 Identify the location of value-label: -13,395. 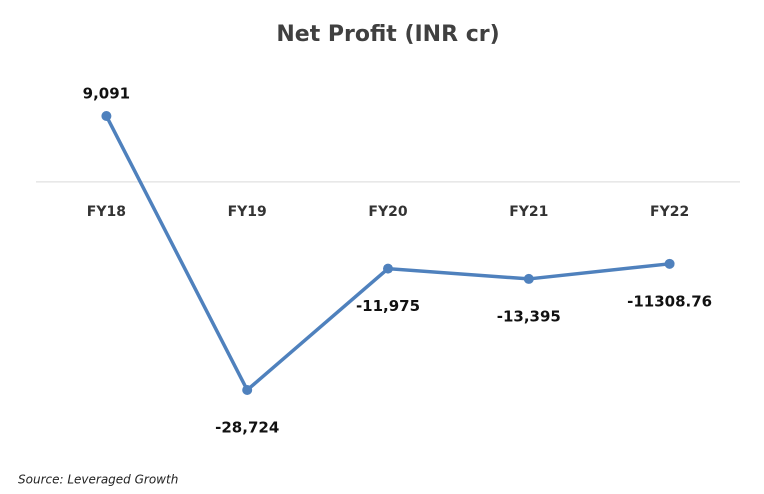
(529, 316).